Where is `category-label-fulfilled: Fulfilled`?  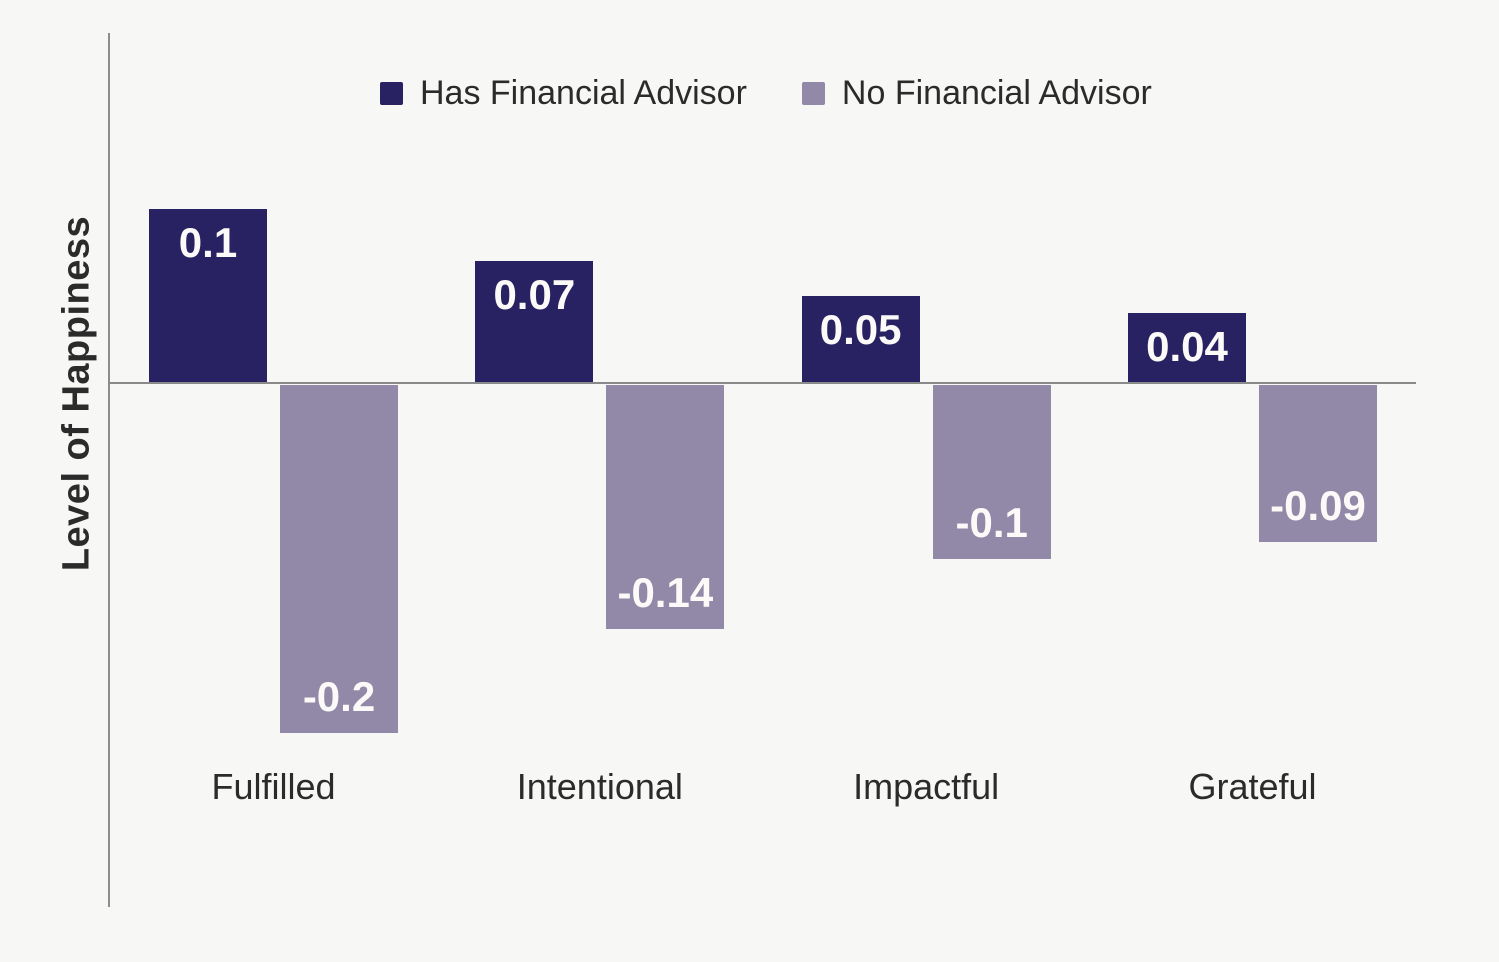
category-label-fulfilled: Fulfilled is located at coordinates (273, 786).